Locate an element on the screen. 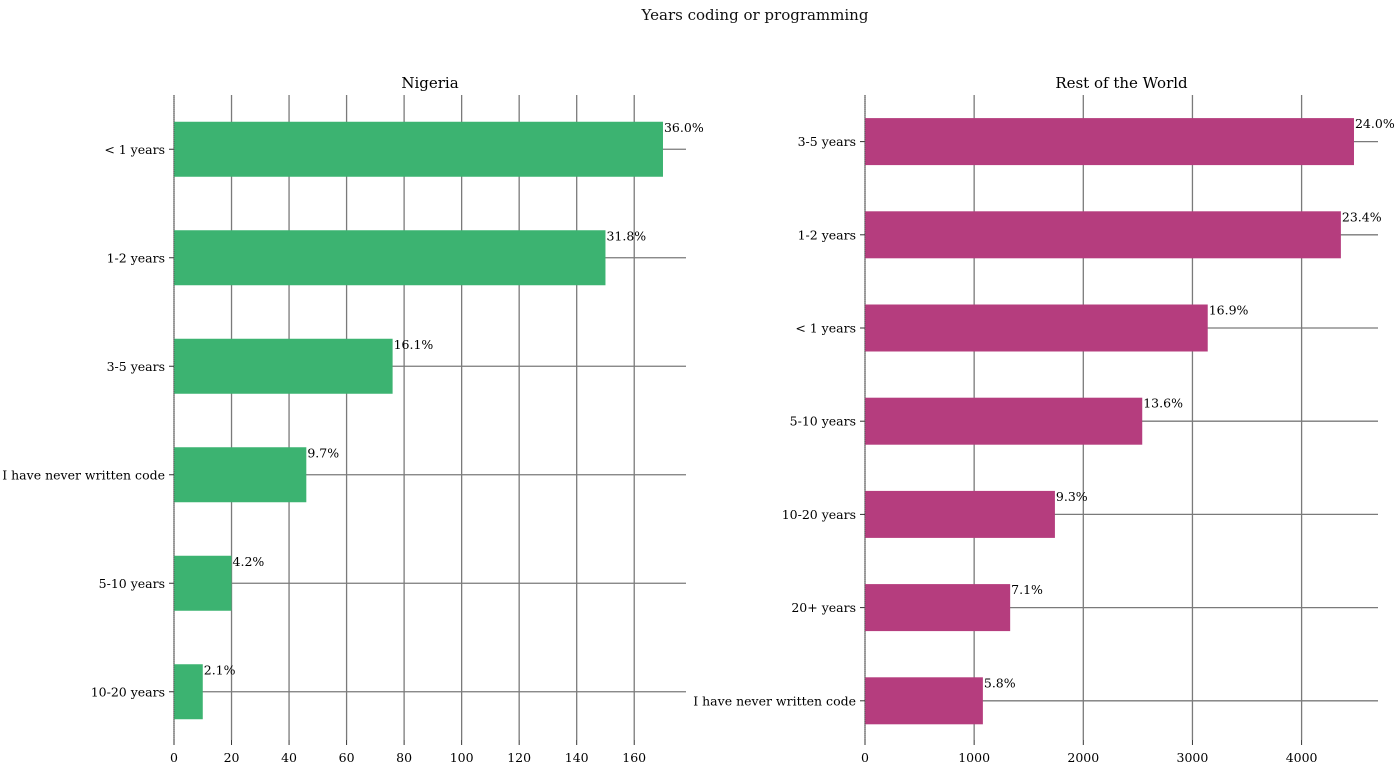  nigeria-x-tick-label: 40 is located at coordinates (289, 757).